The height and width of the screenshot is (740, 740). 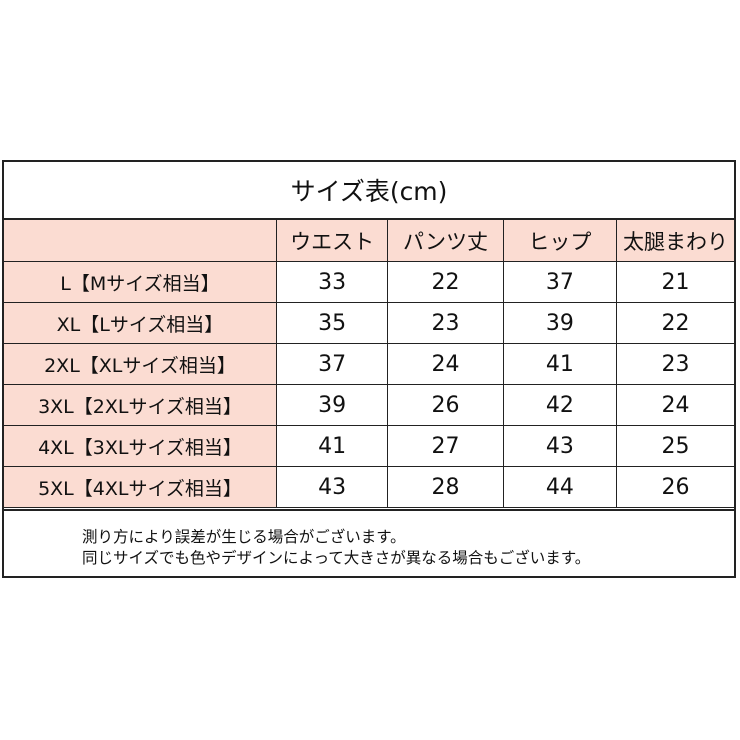 What do you see at coordinates (560, 405) in the screenshot?
I see `hip-value: 42` at bounding box center [560, 405].